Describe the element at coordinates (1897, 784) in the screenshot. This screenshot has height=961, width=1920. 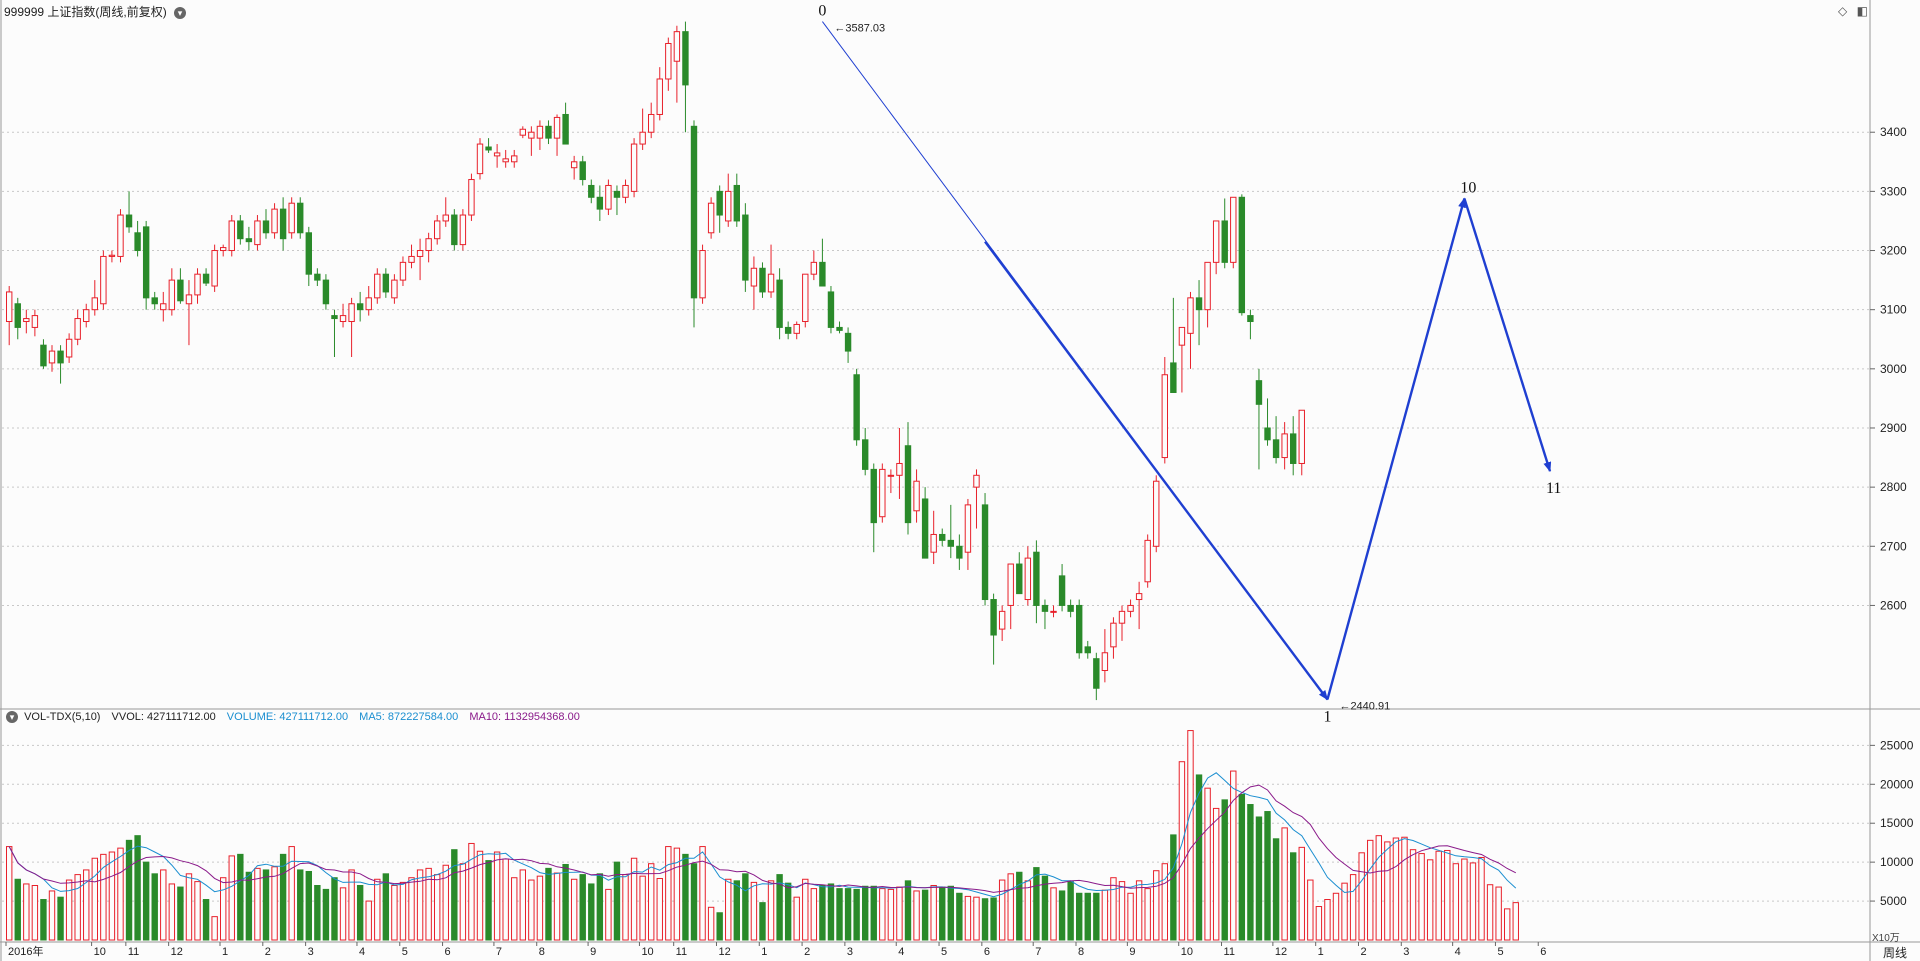
I see `volume-tick-label: 20000` at that location.